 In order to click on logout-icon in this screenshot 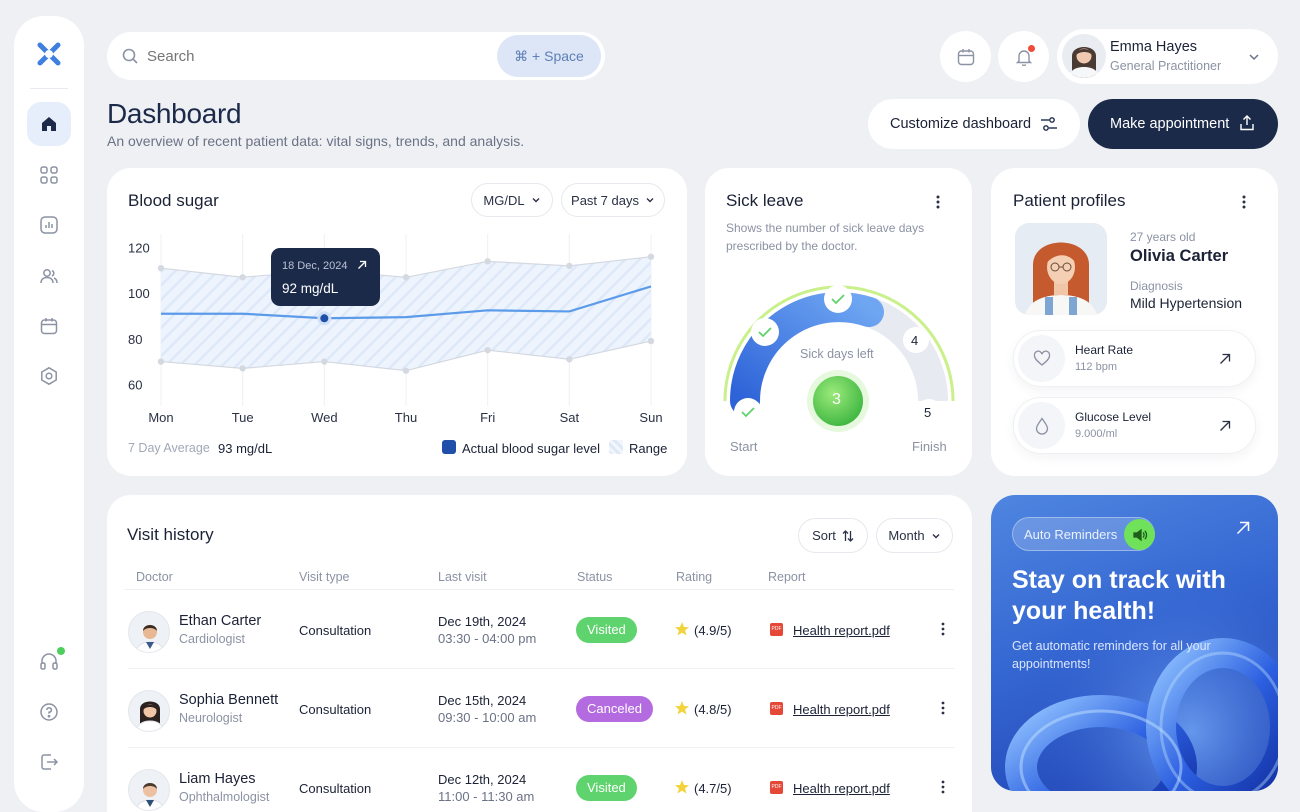, I will do `click(49, 762)`.